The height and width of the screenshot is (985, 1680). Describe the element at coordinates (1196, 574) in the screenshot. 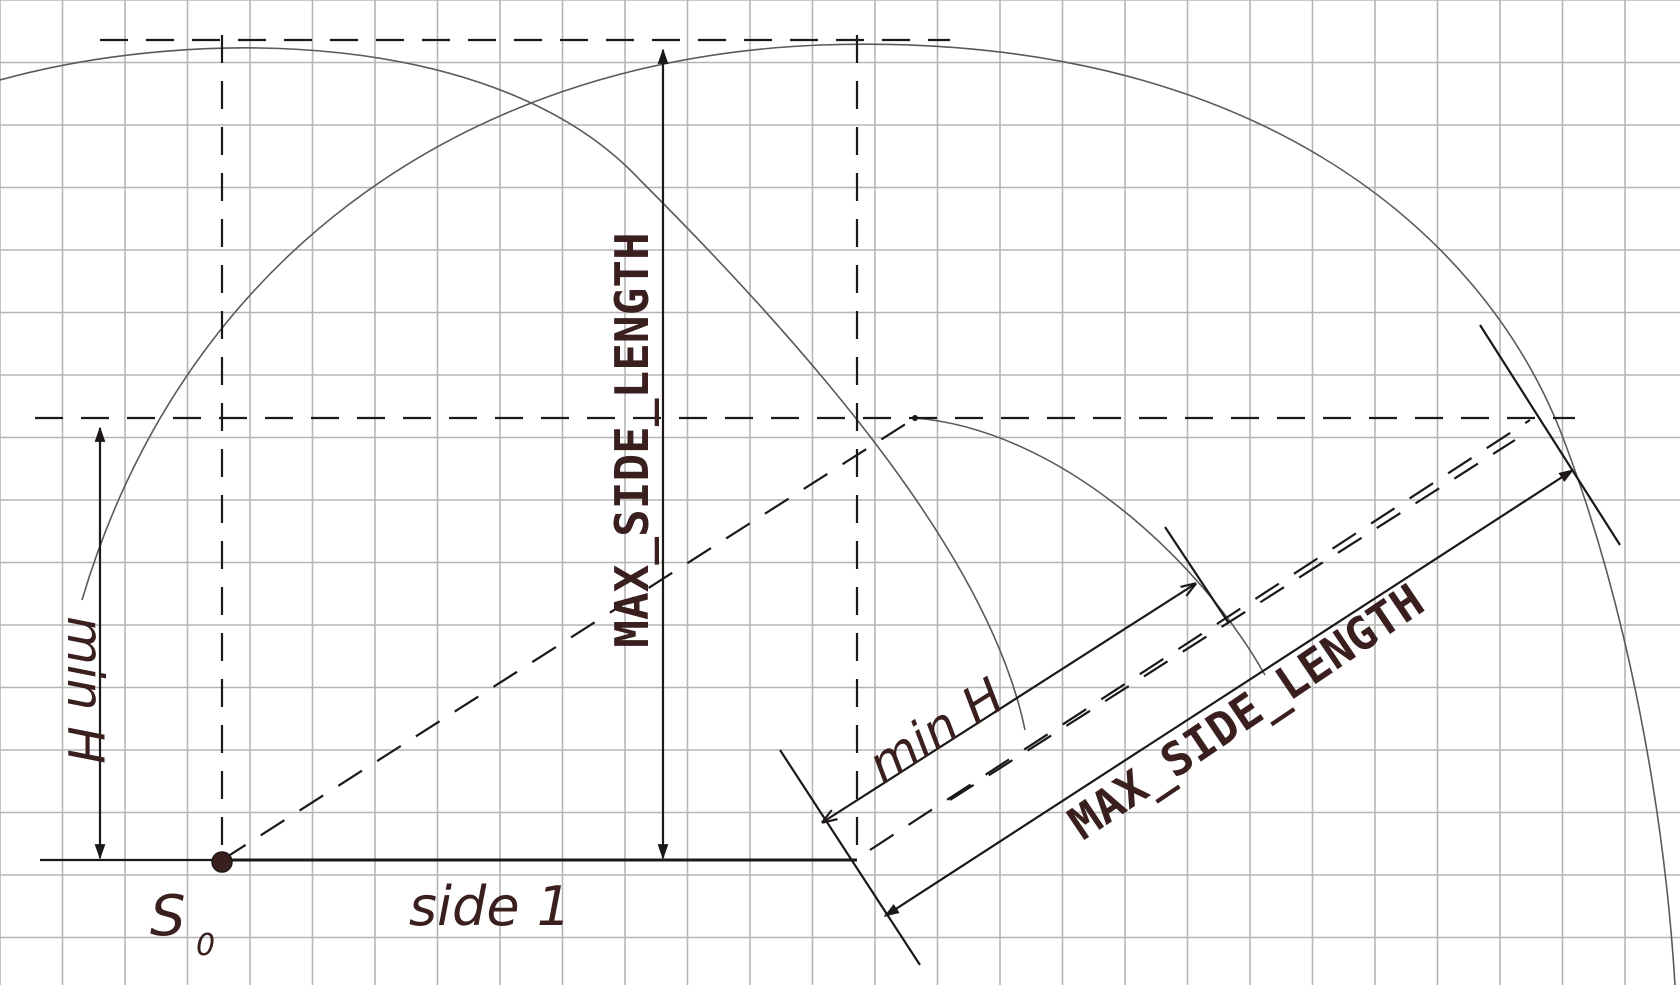

I see `tick-mark-small` at that location.